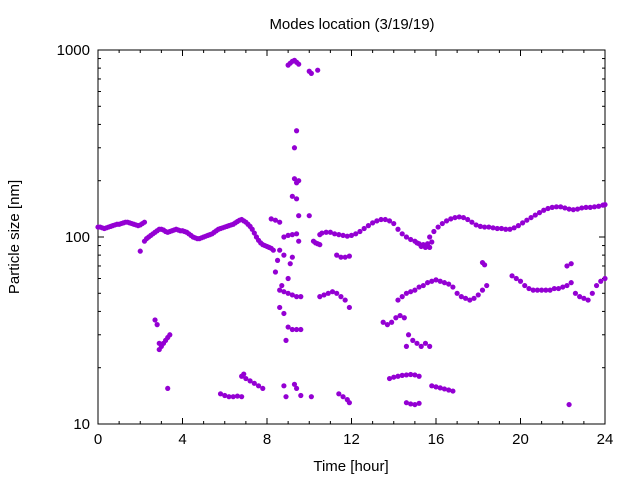  What do you see at coordinates (605, 439) in the screenshot?
I see `x-tick-label: 24` at bounding box center [605, 439].